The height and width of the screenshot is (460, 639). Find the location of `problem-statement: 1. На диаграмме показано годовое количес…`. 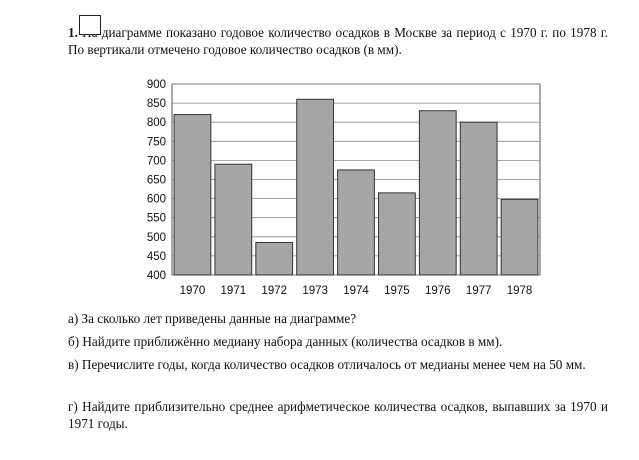

problem-statement: 1. На диаграмме показано годовое количес… is located at coordinates (338, 41).